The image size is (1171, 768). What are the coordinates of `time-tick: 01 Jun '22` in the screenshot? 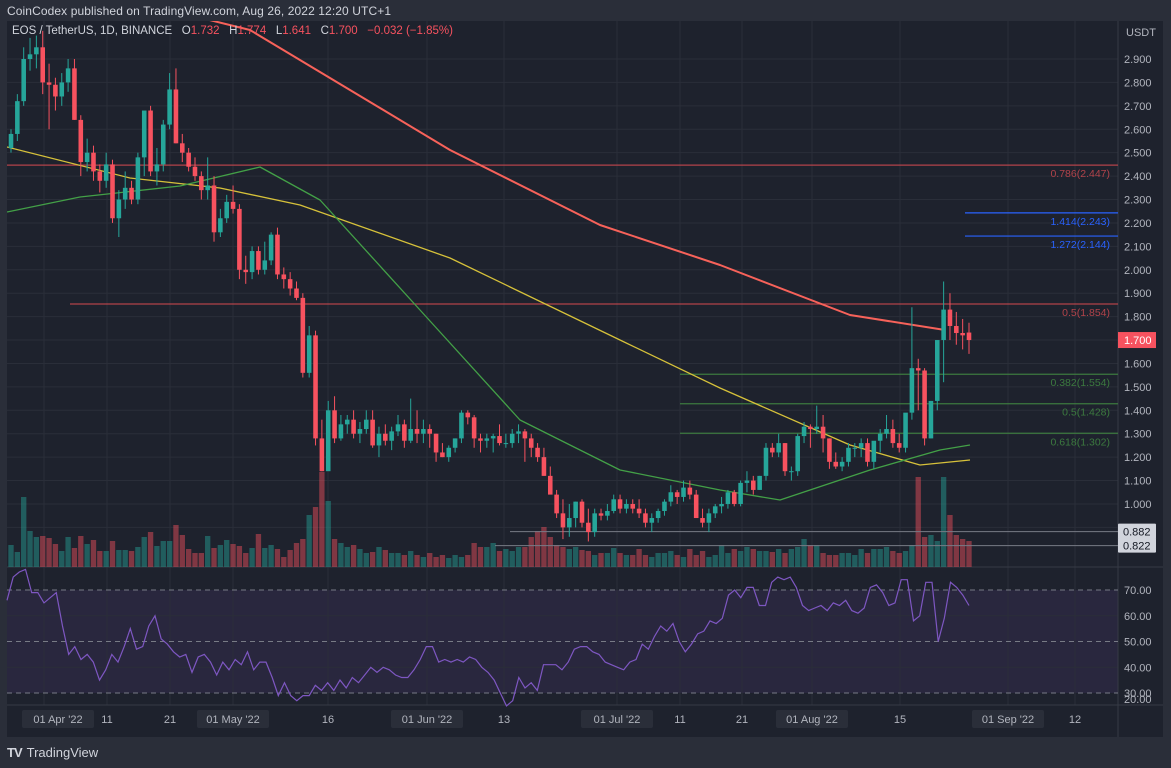 It's located at (427, 720).